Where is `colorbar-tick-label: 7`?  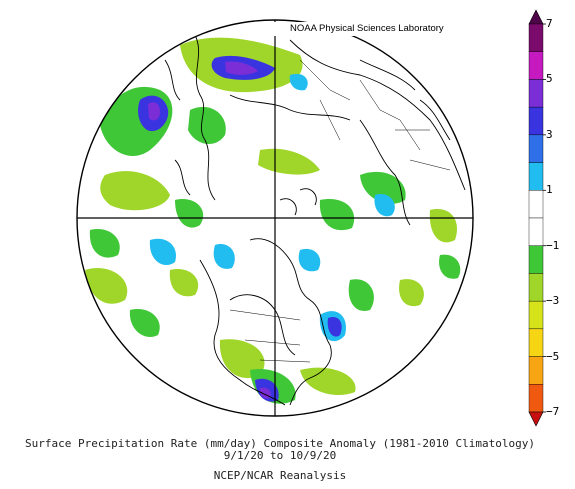 colorbar-tick-label: 7 is located at coordinates (549, 23).